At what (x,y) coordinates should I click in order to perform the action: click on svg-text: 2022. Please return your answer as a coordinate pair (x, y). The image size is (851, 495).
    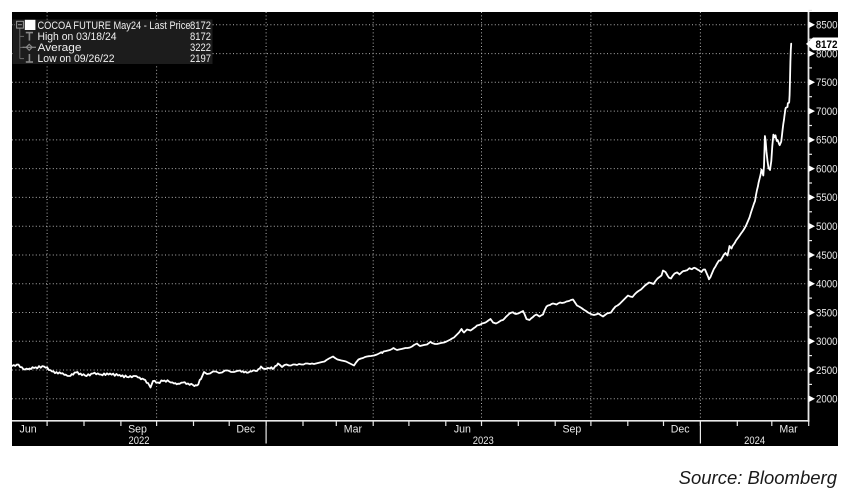
    Looking at the image, I should click on (139, 441).